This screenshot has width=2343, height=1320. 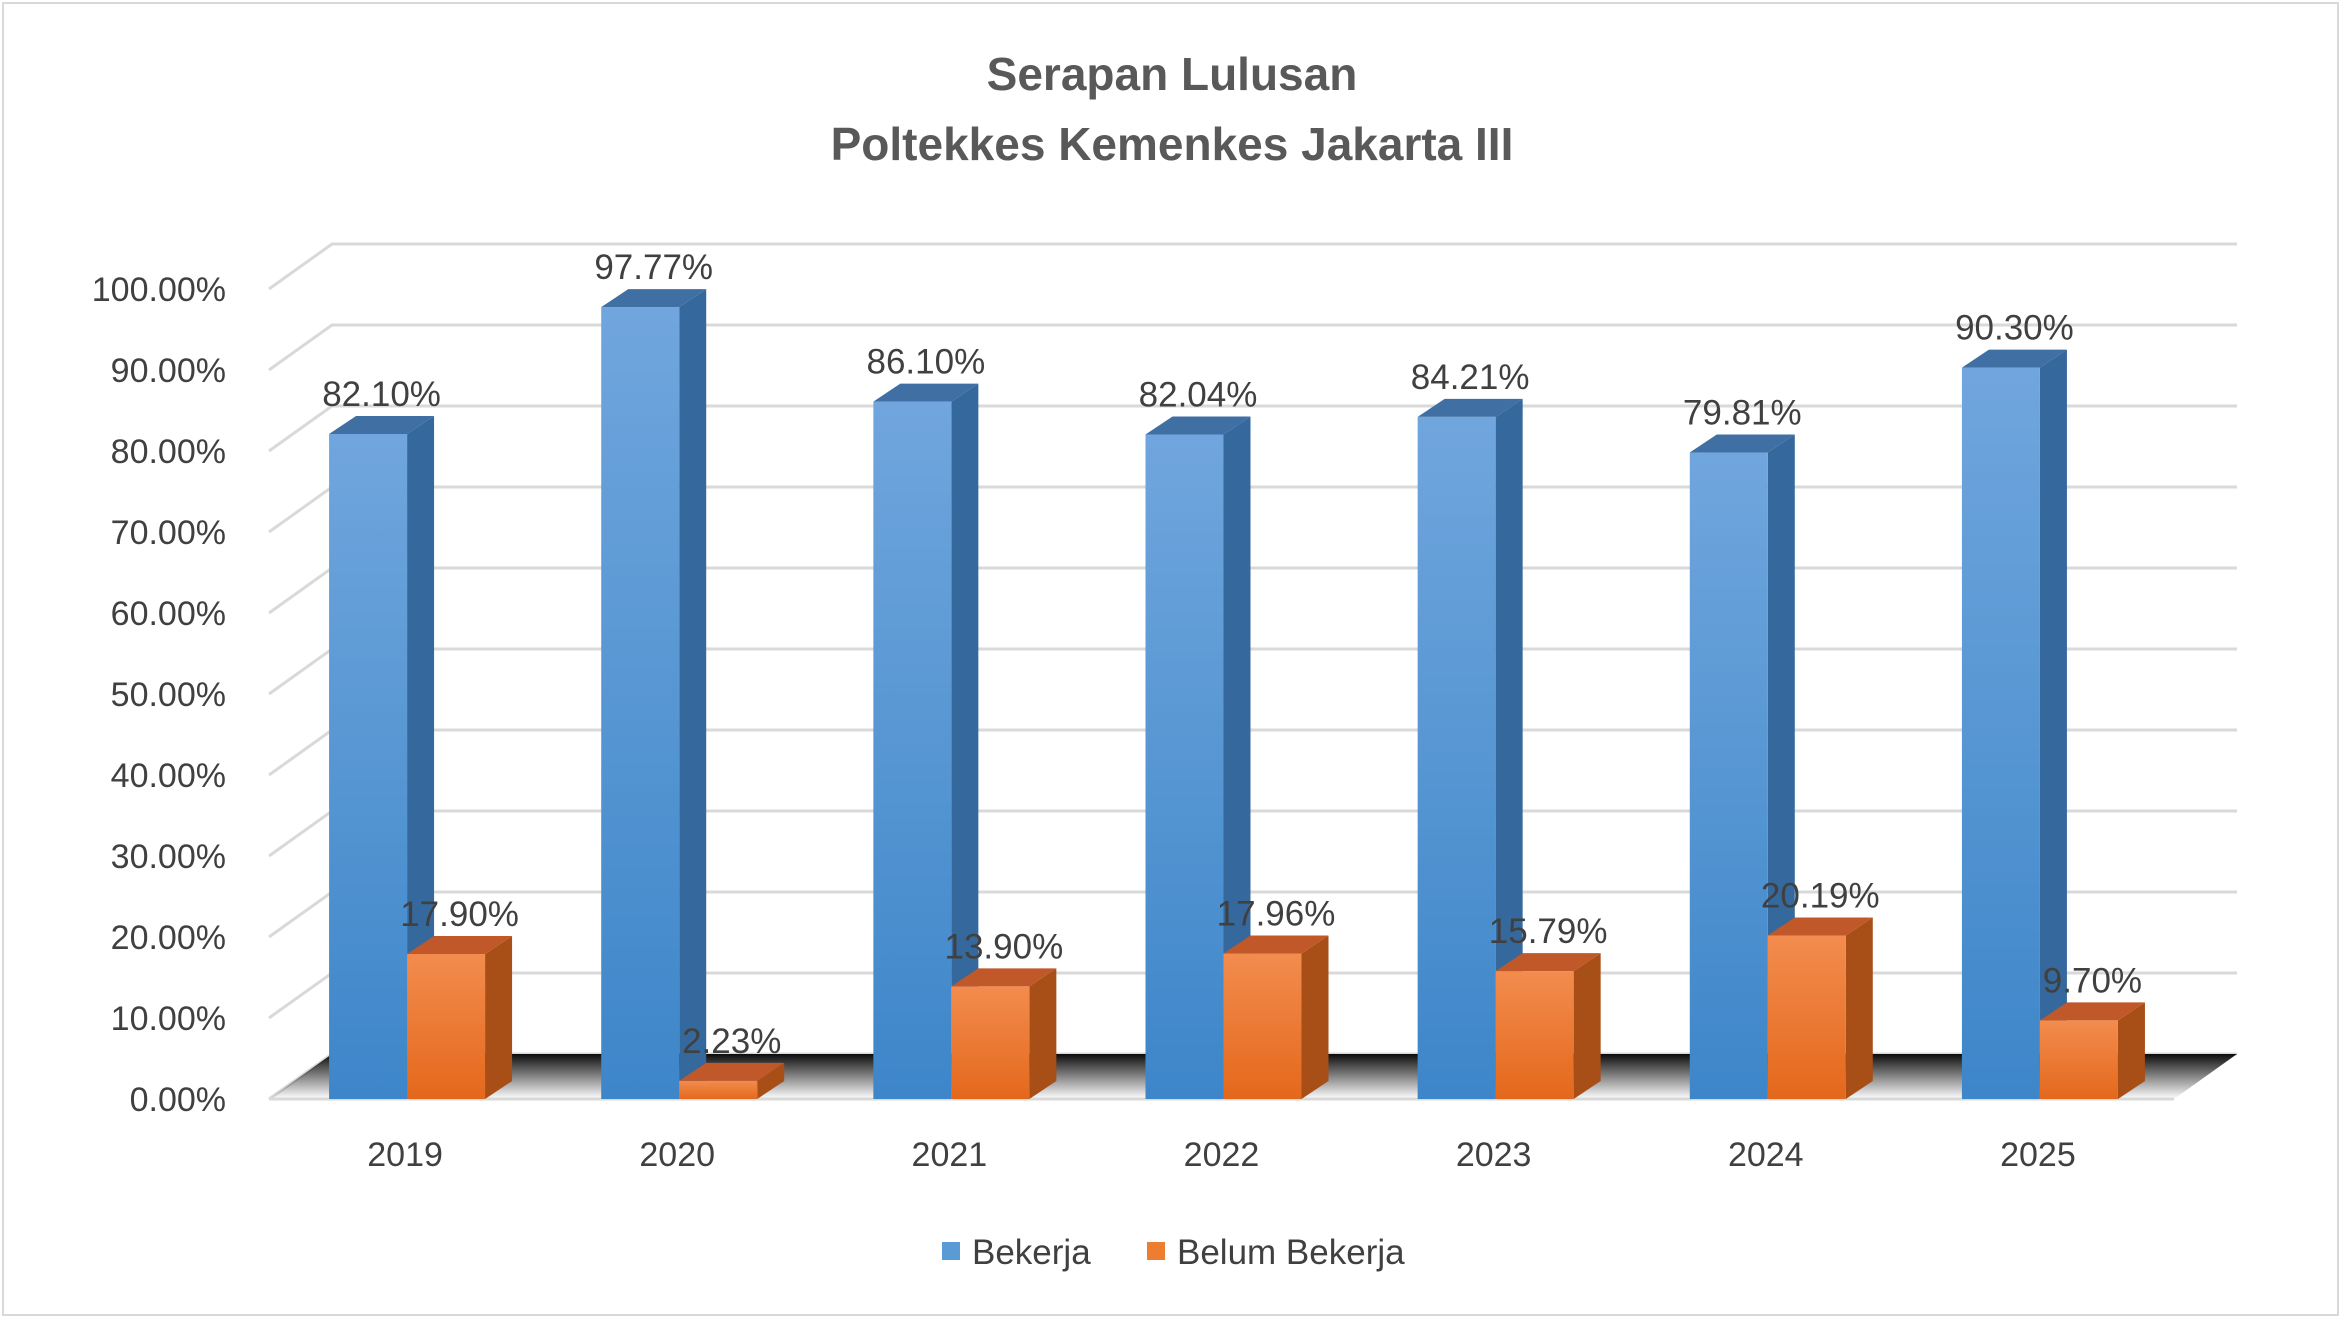 What do you see at coordinates (1548, 931) in the screenshot?
I see `data-label: 15.79%` at bounding box center [1548, 931].